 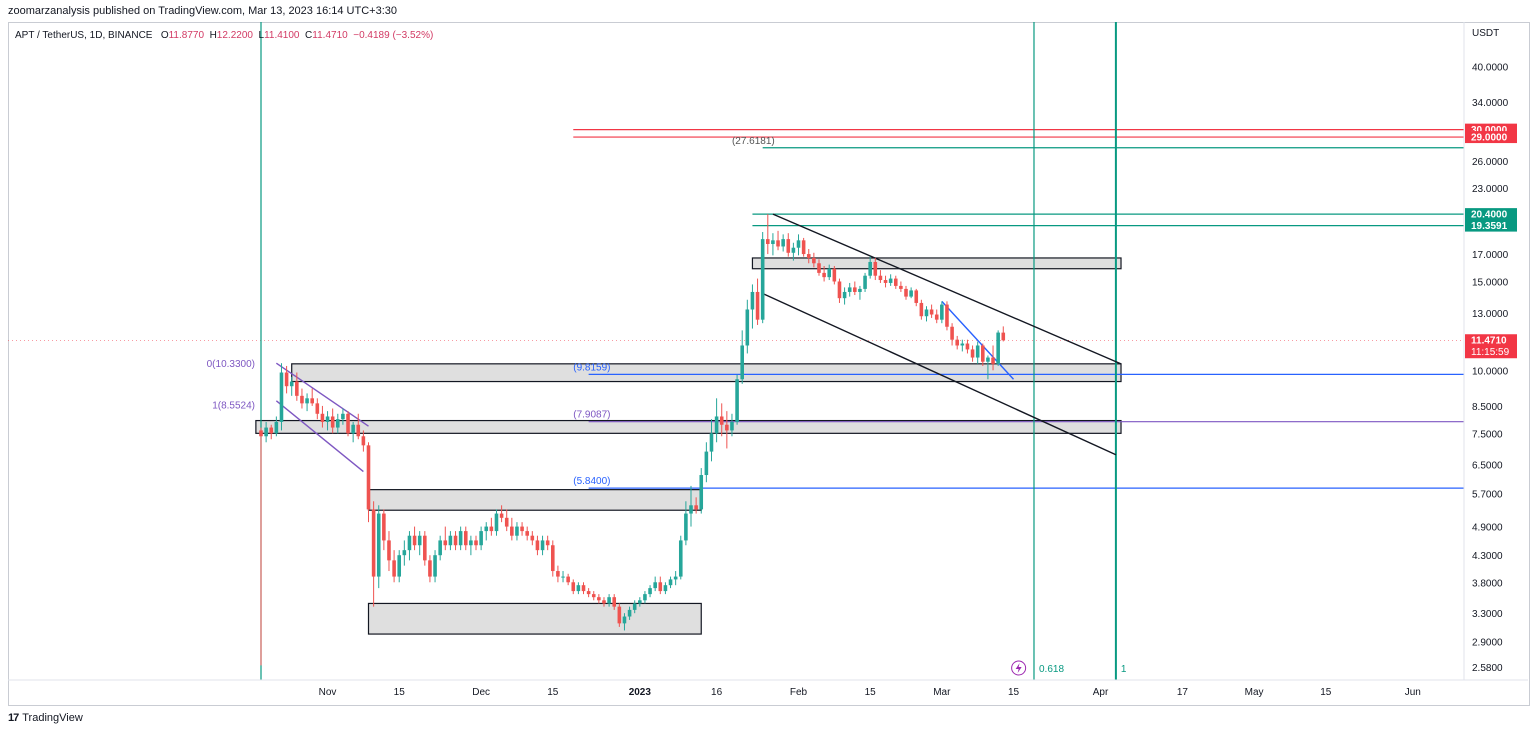 I want to click on close-value: 11.4710, so click(x=330, y=35).